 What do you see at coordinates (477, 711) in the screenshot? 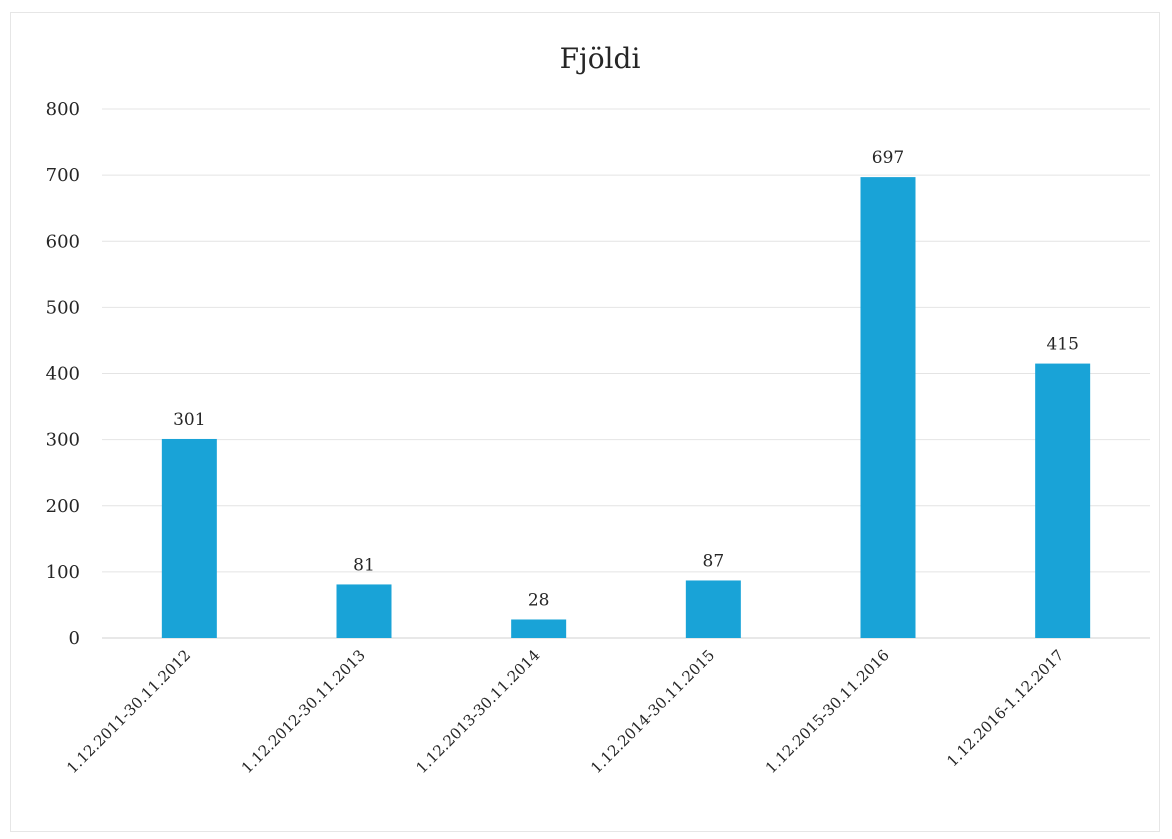
I see `x-tick-label: 1.12.2013-30.11.2014` at bounding box center [477, 711].